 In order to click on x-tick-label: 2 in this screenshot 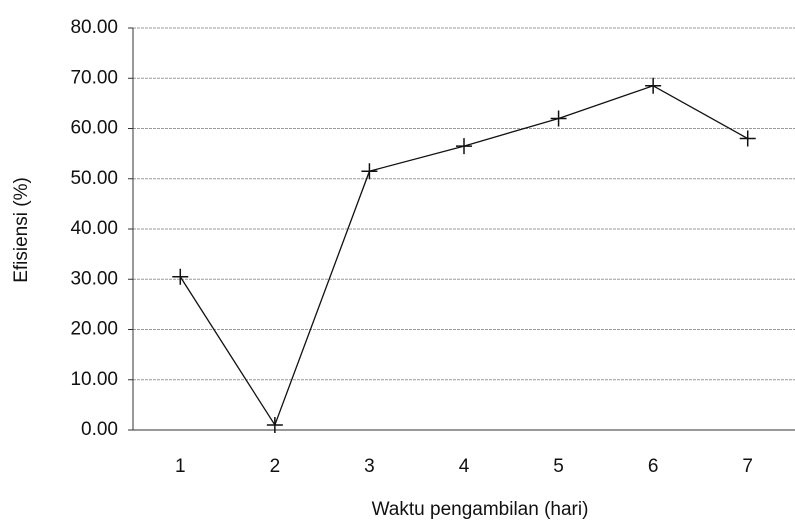, I will do `click(275, 466)`.